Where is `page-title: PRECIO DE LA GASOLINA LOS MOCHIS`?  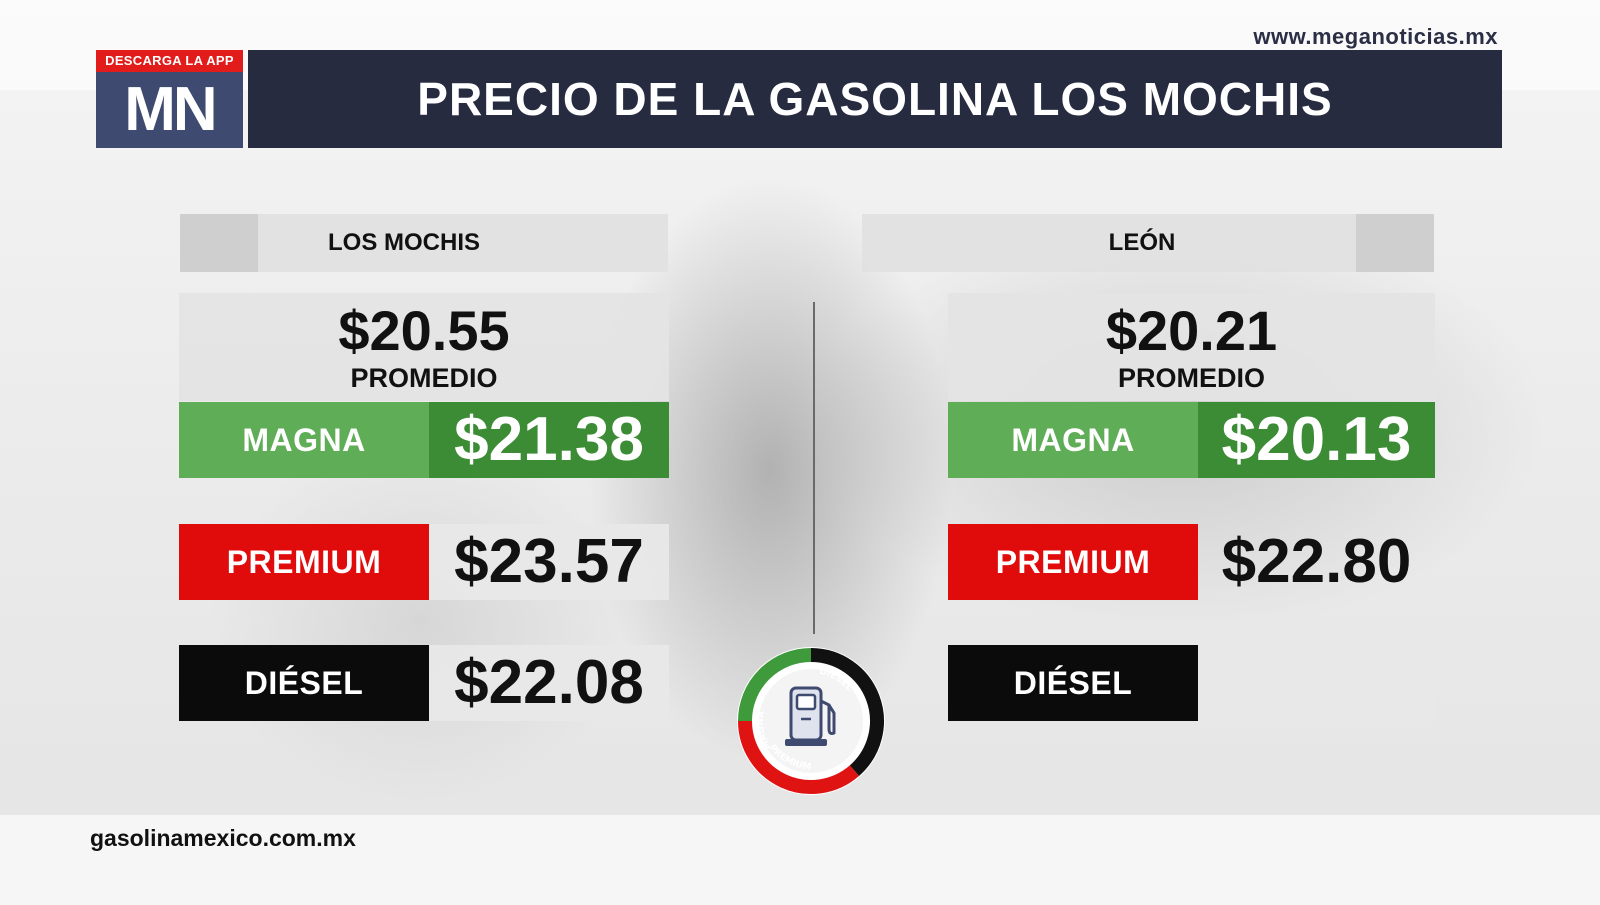
page-title: PRECIO DE LA GASOLINA LOS MOCHIS is located at coordinates (875, 99).